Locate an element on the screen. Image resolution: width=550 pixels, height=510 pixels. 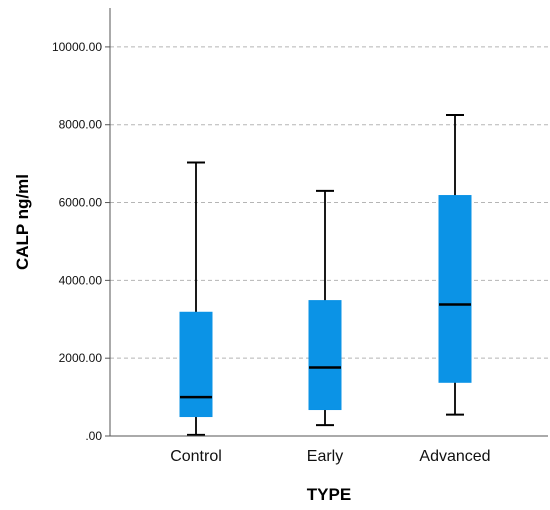
box-advanced is located at coordinates (455, 265).